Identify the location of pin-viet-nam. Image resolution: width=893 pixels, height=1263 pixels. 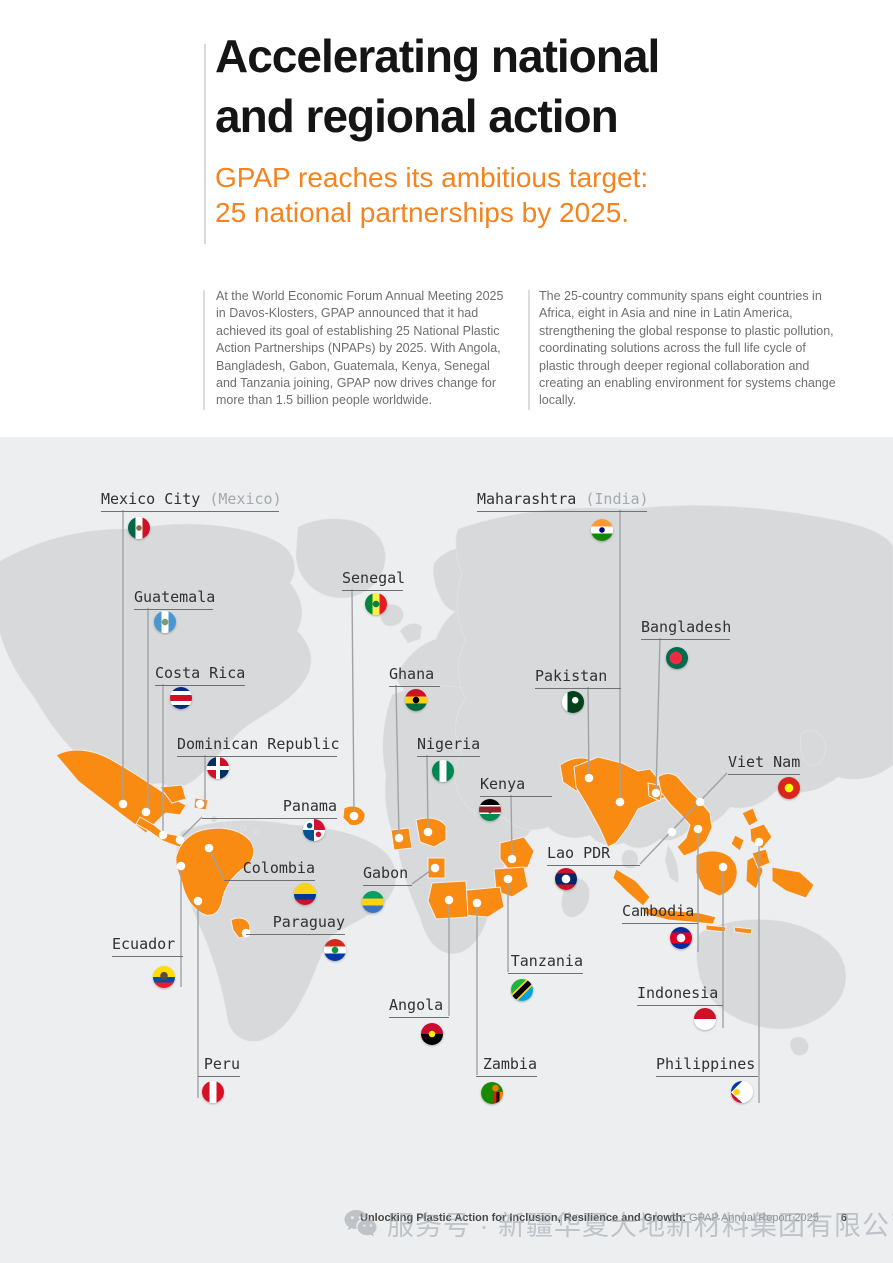
(700, 802).